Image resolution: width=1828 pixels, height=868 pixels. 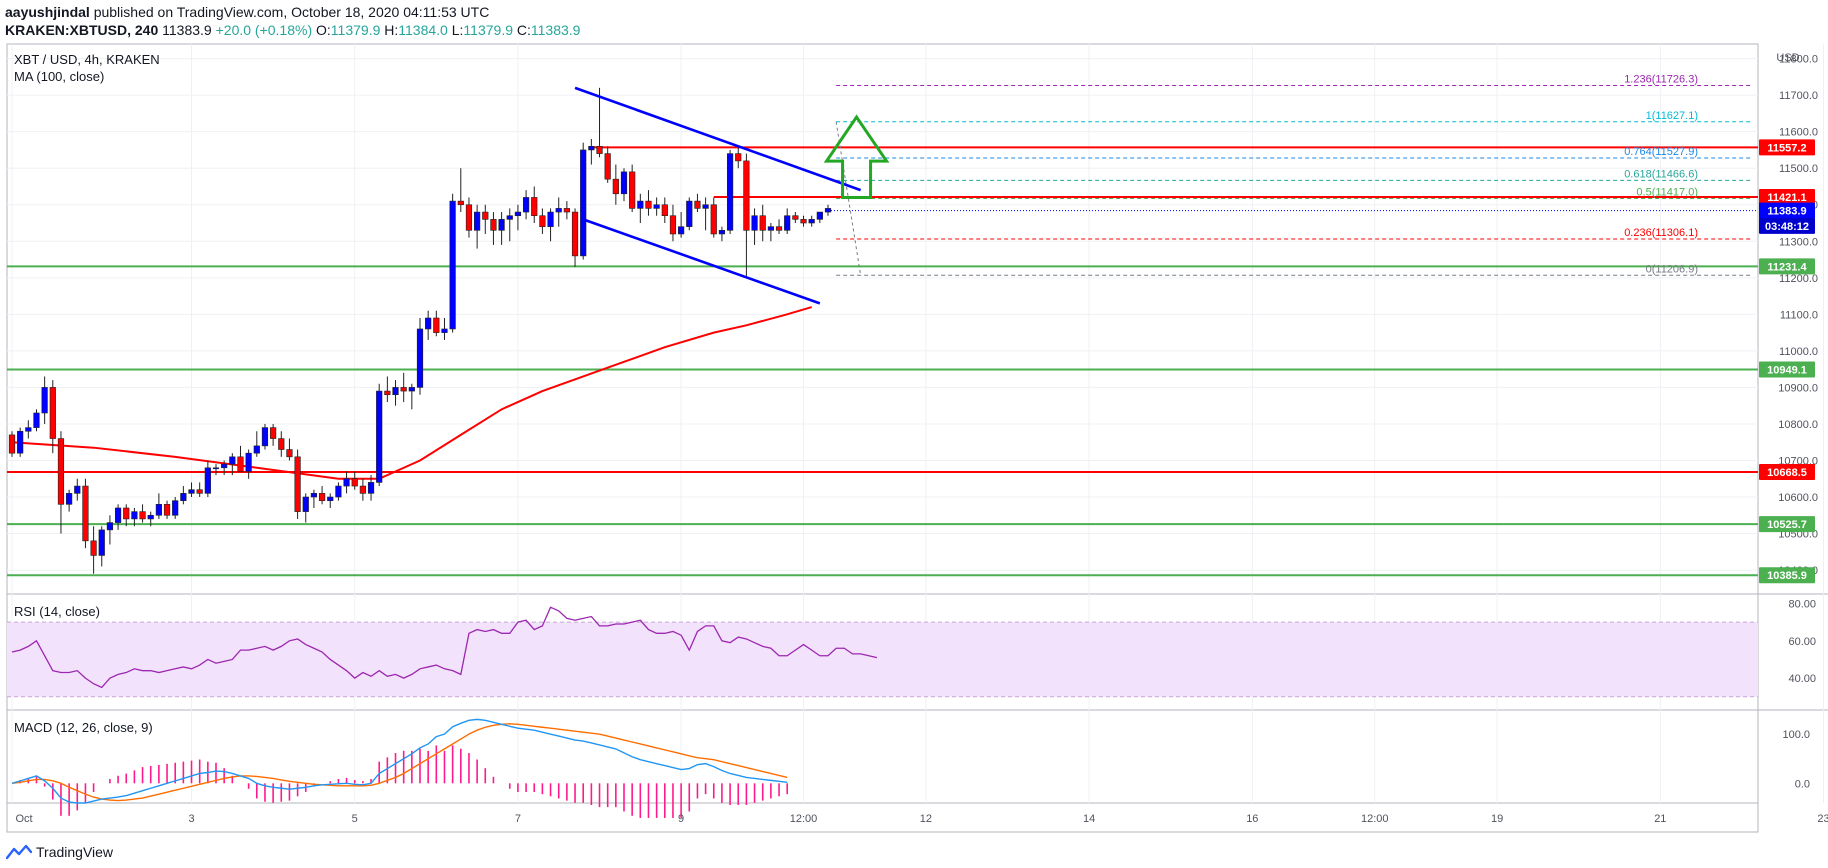 I want to click on currency-label: USD, so click(x=1787, y=58).